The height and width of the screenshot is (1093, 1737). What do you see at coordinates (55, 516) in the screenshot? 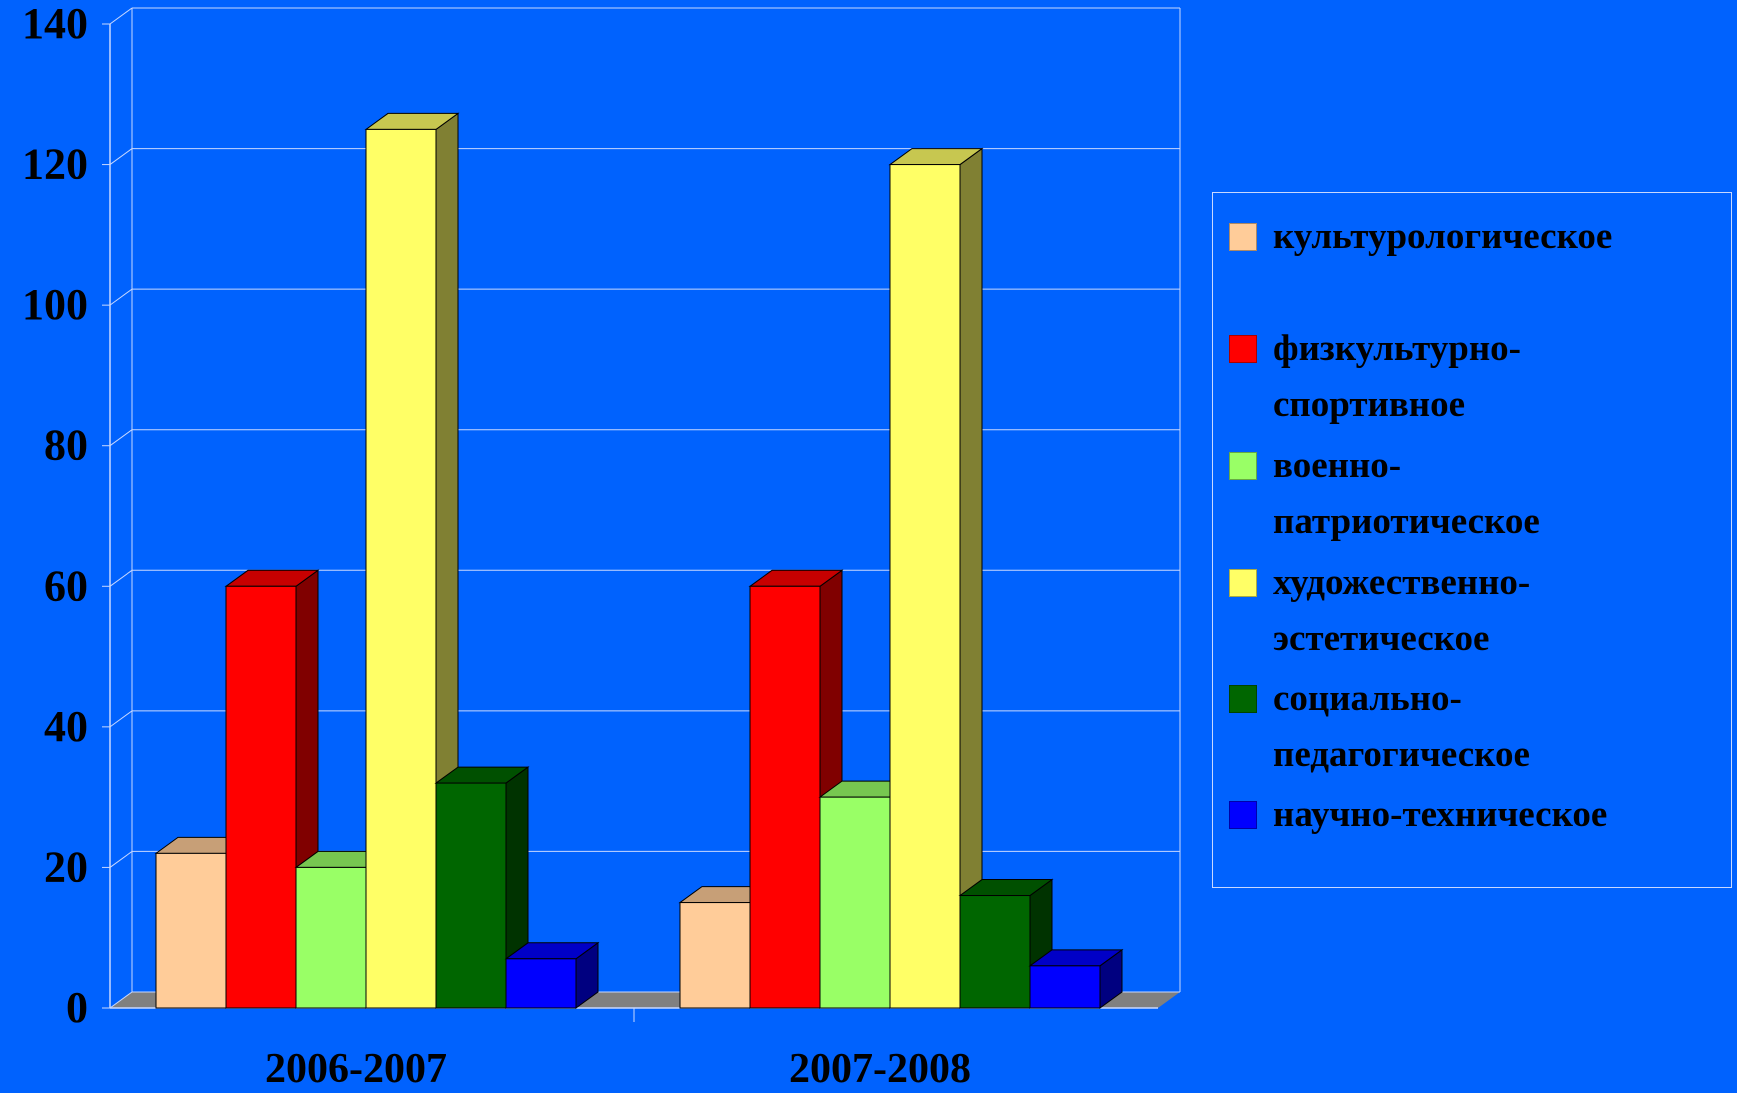
I see `y-tick-labels: 0 20 40 60 80 100 120 140` at bounding box center [55, 516].